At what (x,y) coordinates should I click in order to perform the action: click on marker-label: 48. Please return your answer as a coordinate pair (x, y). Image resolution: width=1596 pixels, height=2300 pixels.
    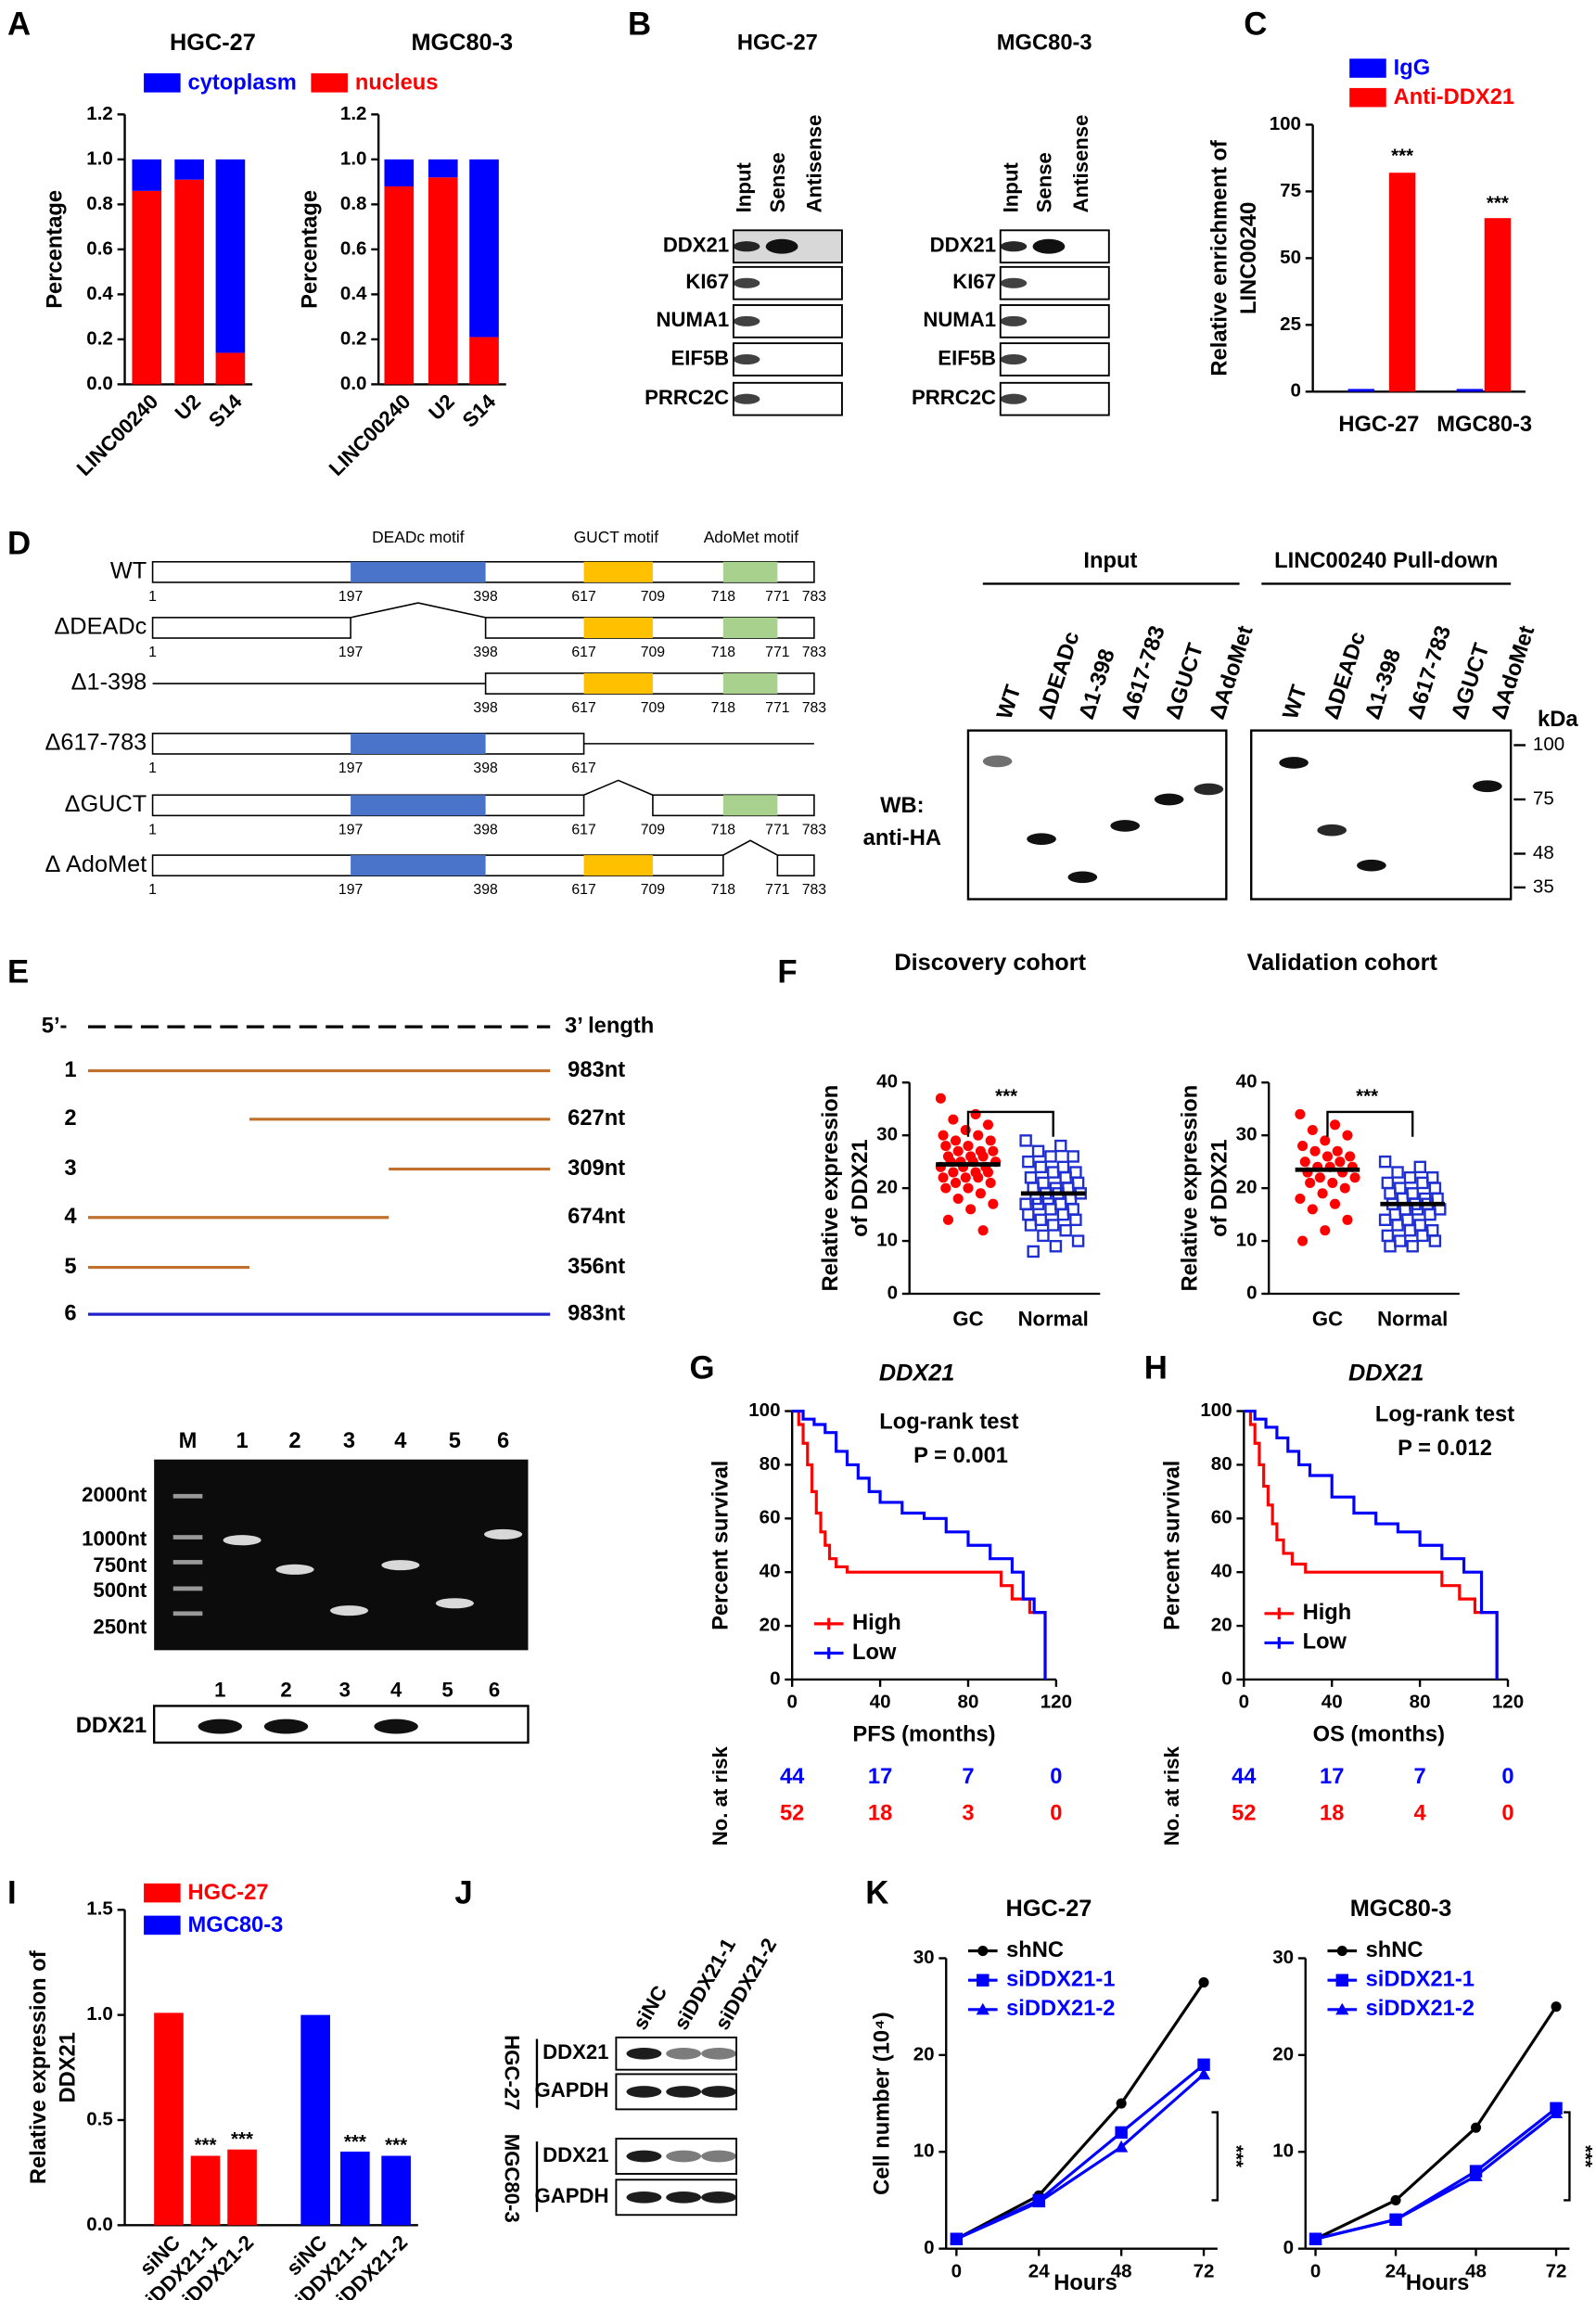
    Looking at the image, I should click on (1543, 852).